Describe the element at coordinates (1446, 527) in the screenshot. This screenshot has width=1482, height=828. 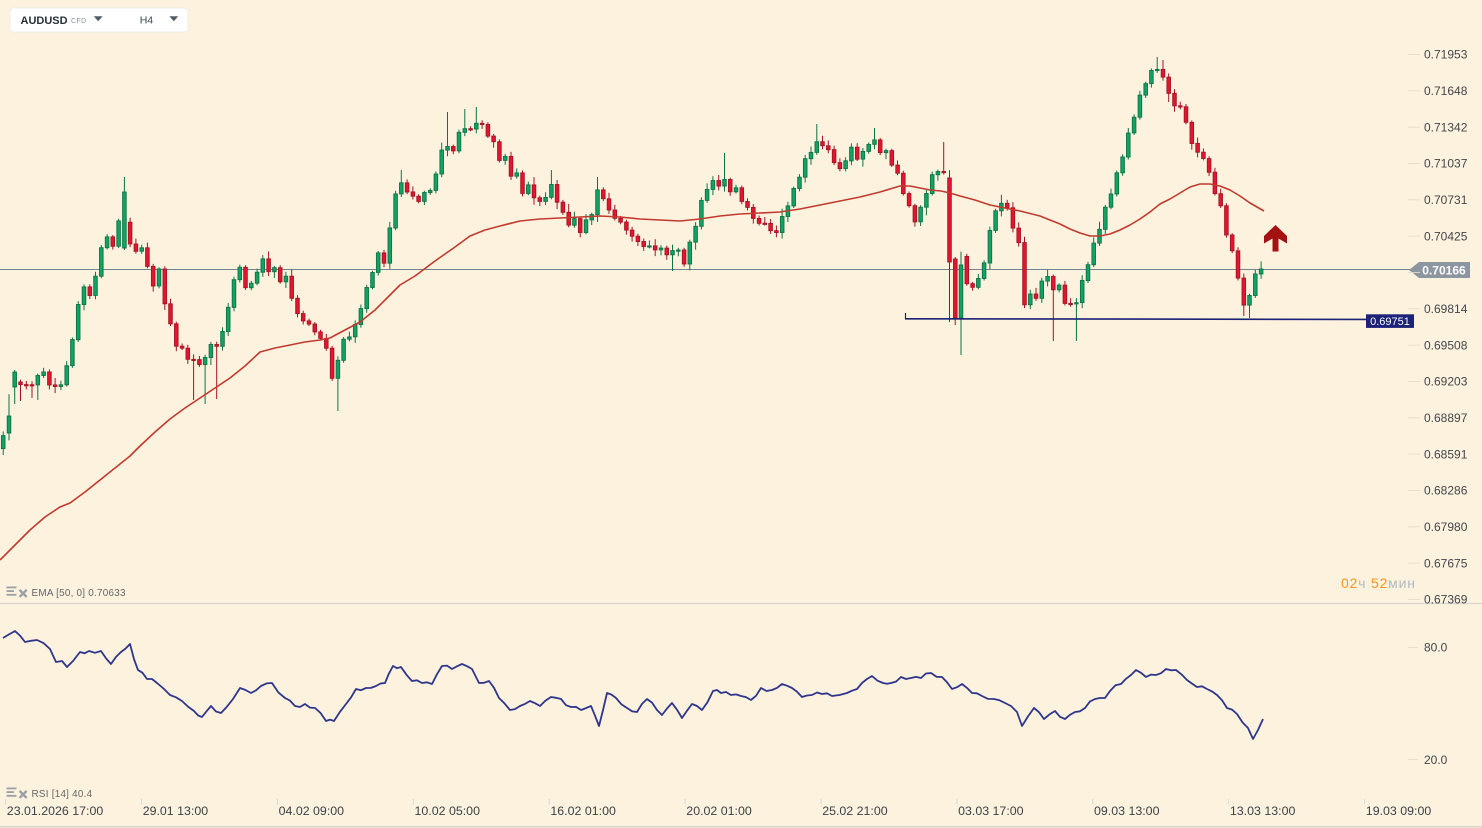
I see `svg-text: 0.67980` at that location.